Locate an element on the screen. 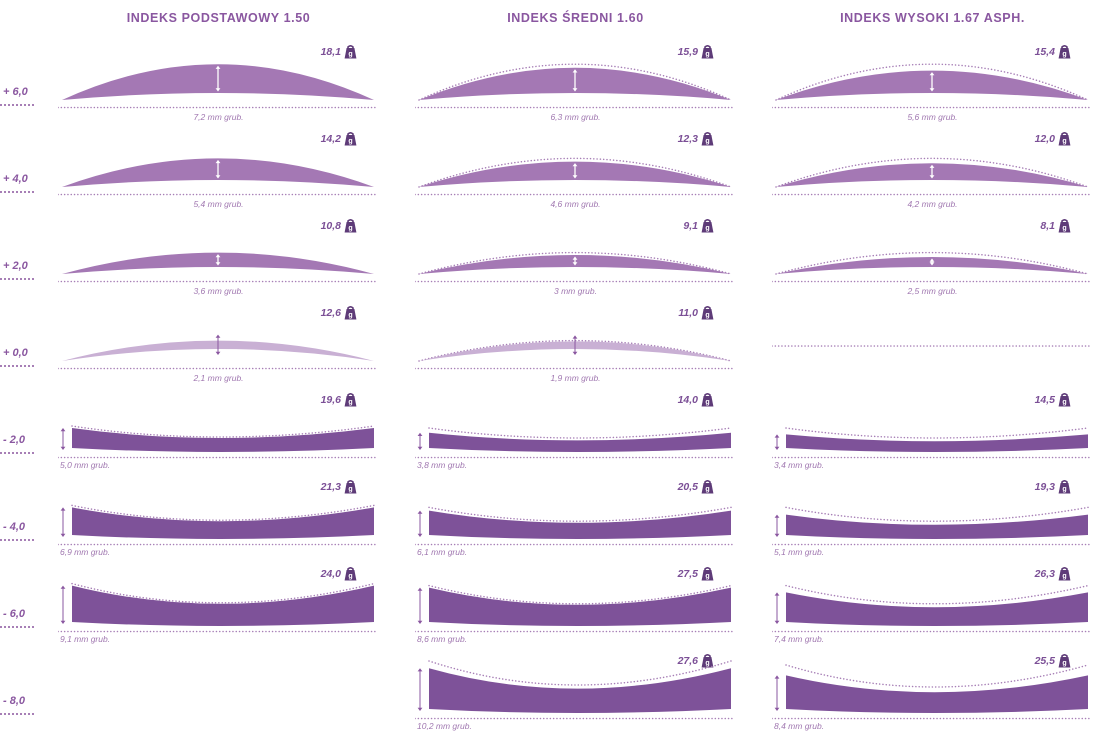  lens-cell: 25,5 g 8,4 mm grub. is located at coordinates (932, 688).